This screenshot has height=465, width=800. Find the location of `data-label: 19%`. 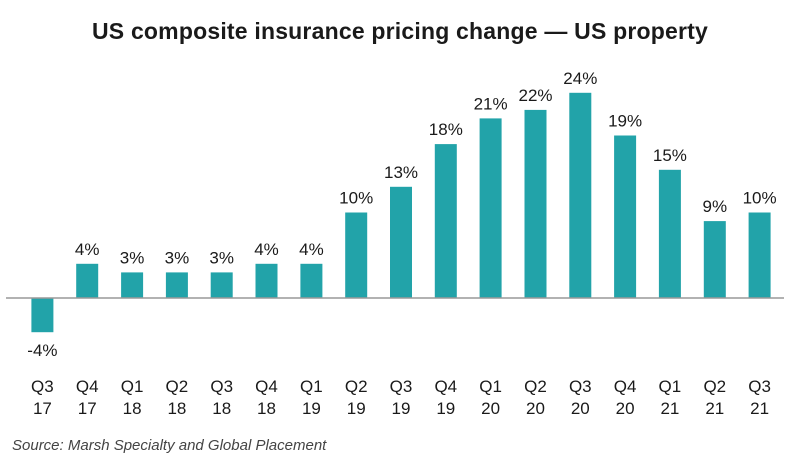

data-label: 19% is located at coordinates (625, 121).